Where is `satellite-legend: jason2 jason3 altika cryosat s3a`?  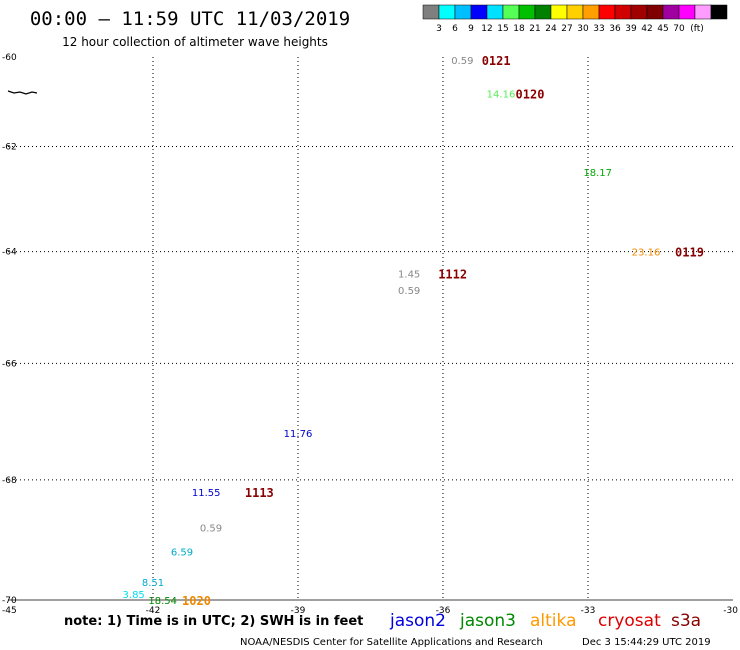
satellite-legend: jason2 jason3 altika cryosat s3a is located at coordinates (545, 621).